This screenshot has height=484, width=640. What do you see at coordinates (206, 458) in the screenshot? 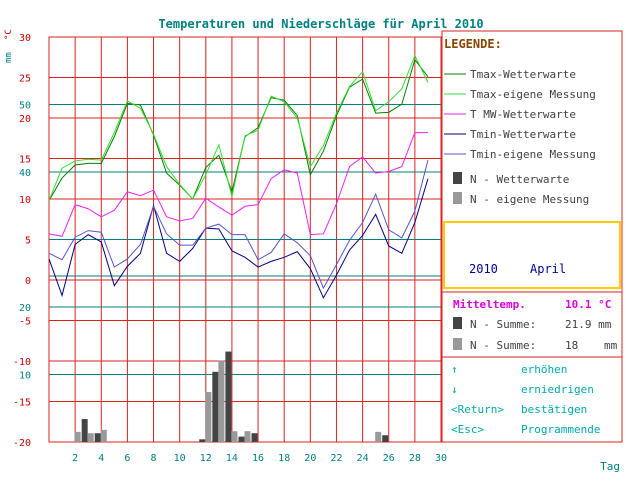
I see `x-tick-label: 12` at bounding box center [206, 458].